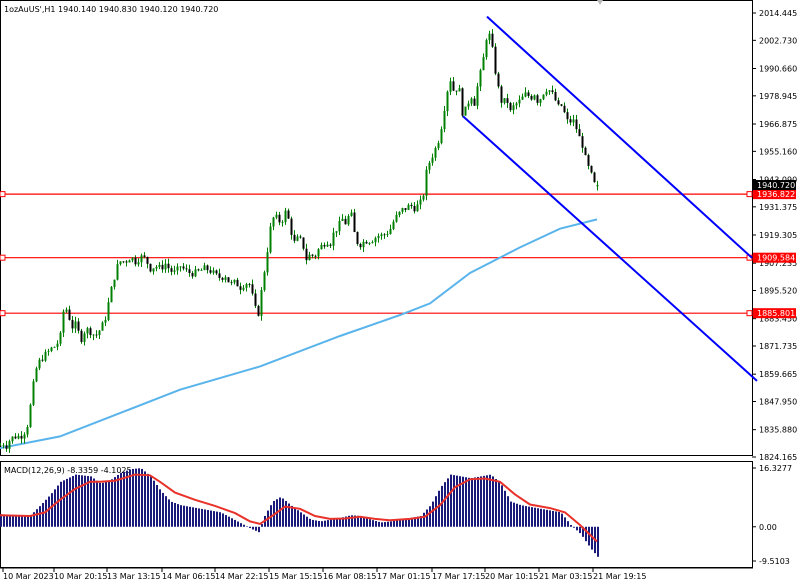  I want to click on time-tick-label: 17 Mar 17:15, so click(458, 576).